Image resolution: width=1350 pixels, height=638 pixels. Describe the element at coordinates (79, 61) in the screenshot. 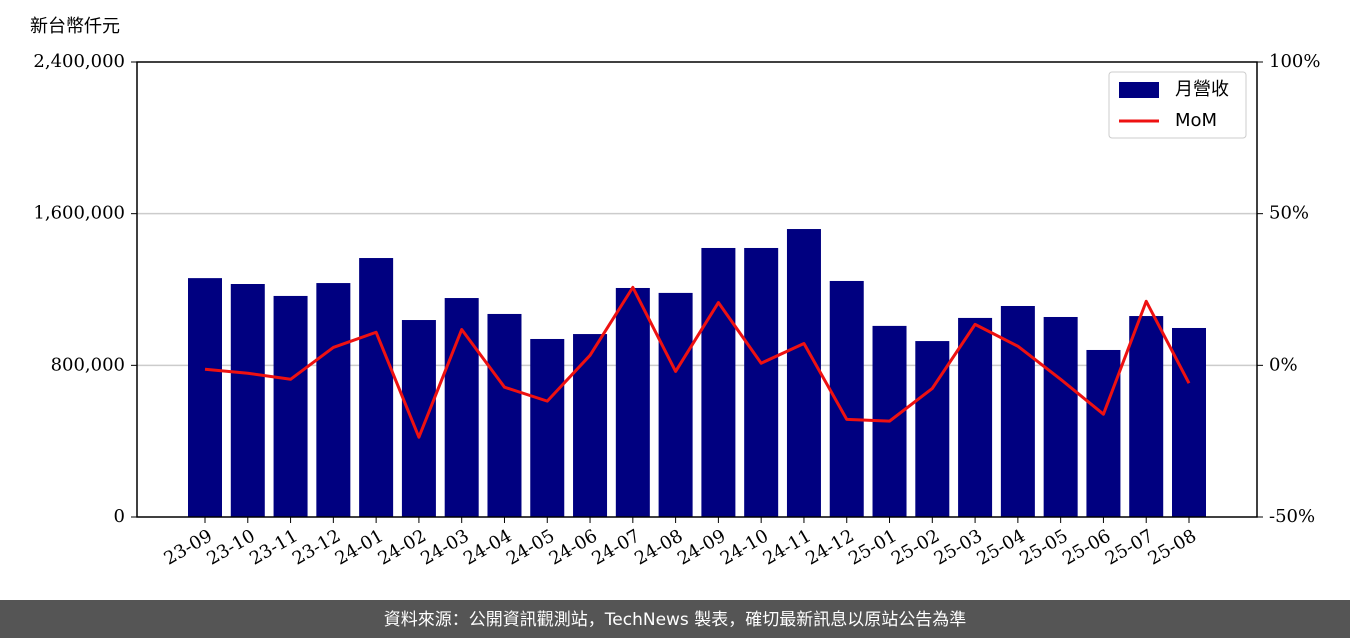

I see `y-tick-label: 2,400,000` at that location.